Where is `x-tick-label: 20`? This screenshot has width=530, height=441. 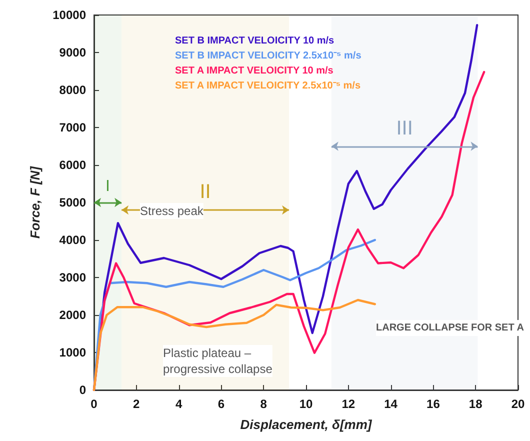
x-tick-label: 20 is located at coordinates (518, 404).